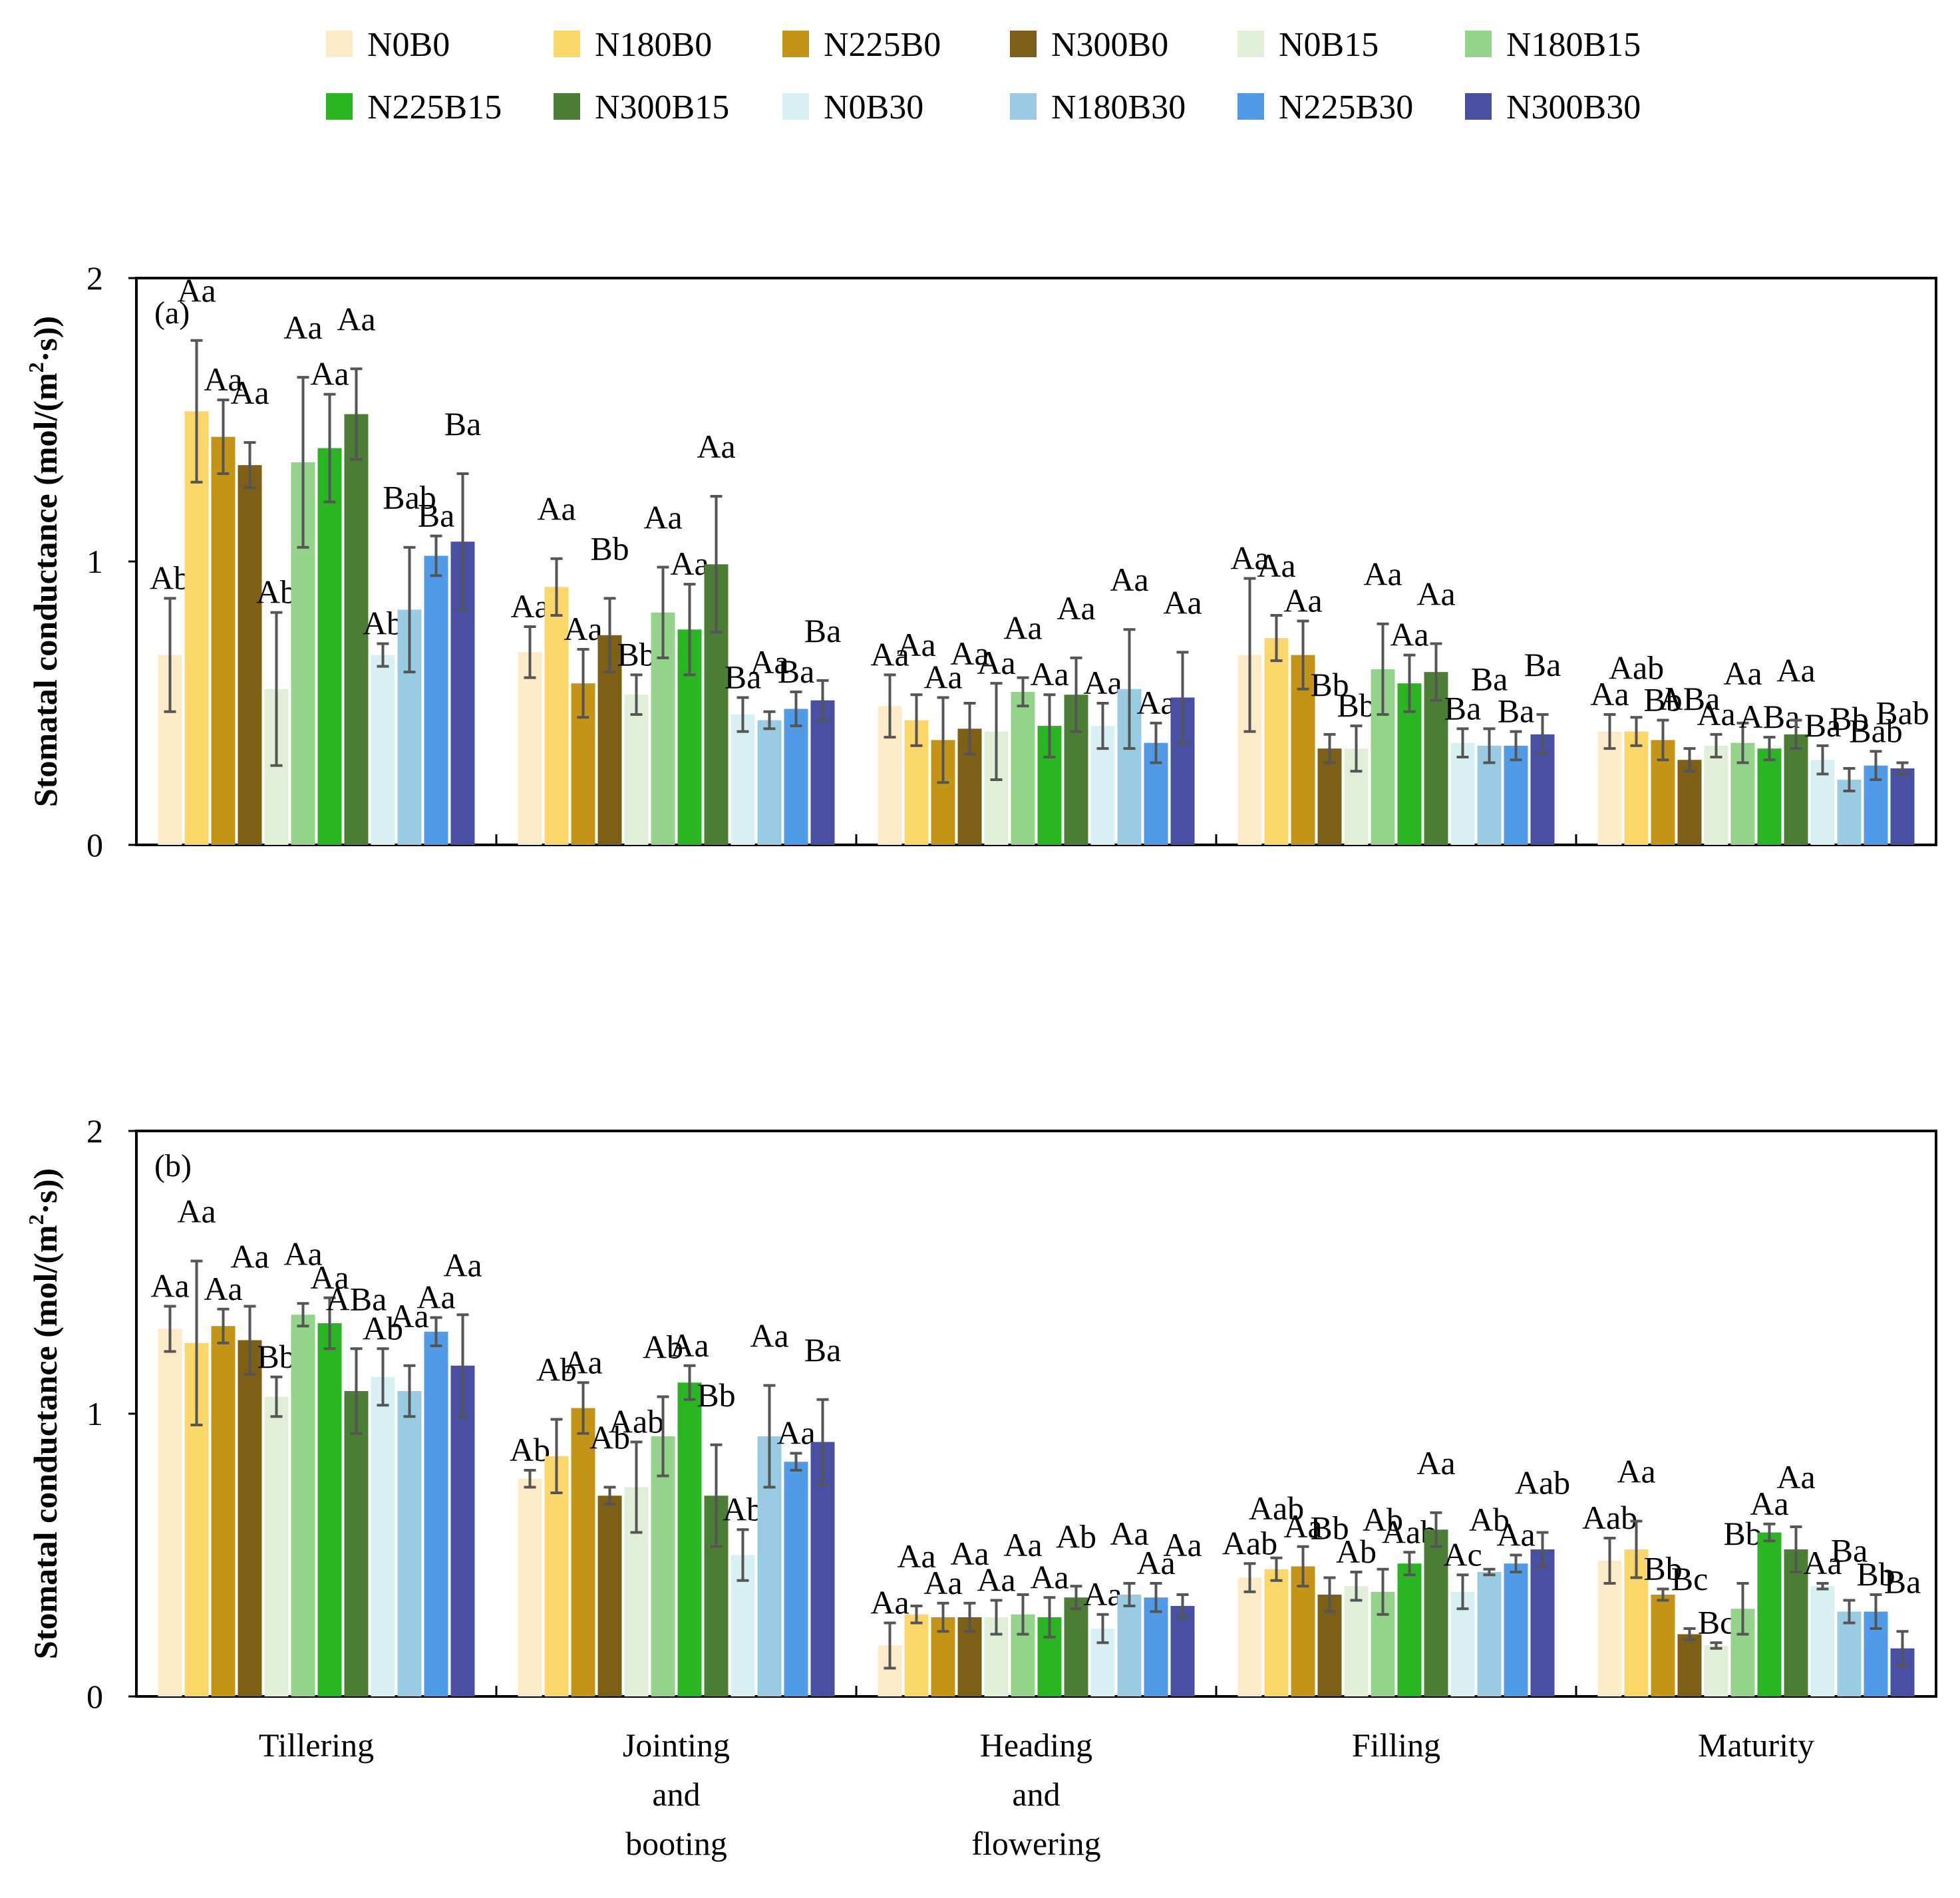 Image resolution: width=1960 pixels, height=1898 pixels. Describe the element at coordinates (861, 45) in the screenshot. I see `legend-item-n225b0: N225B0` at that location.